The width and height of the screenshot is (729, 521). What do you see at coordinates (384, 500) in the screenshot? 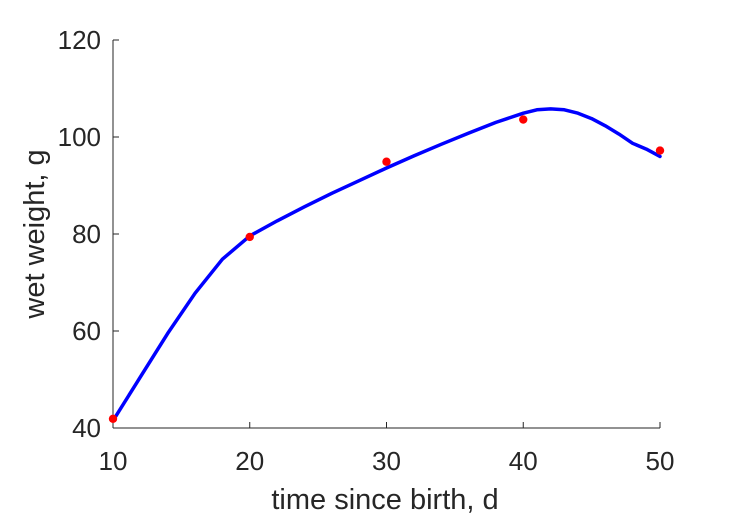
I see `x-axis-label: time since birth, d` at bounding box center [384, 500].